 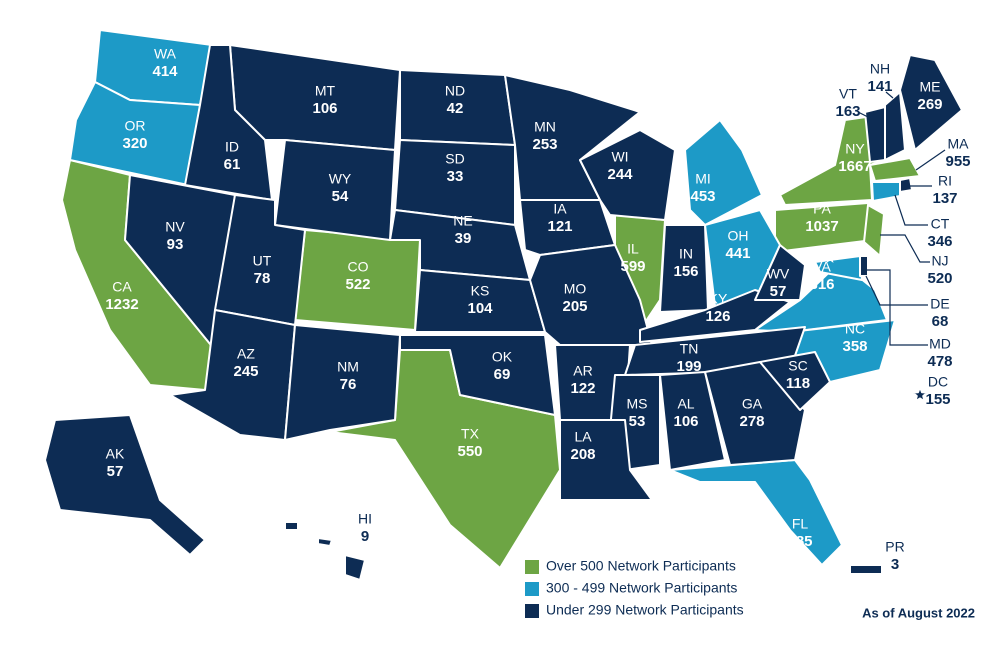 What do you see at coordinates (637, 421) in the screenshot?
I see `state-value: 53` at bounding box center [637, 421].